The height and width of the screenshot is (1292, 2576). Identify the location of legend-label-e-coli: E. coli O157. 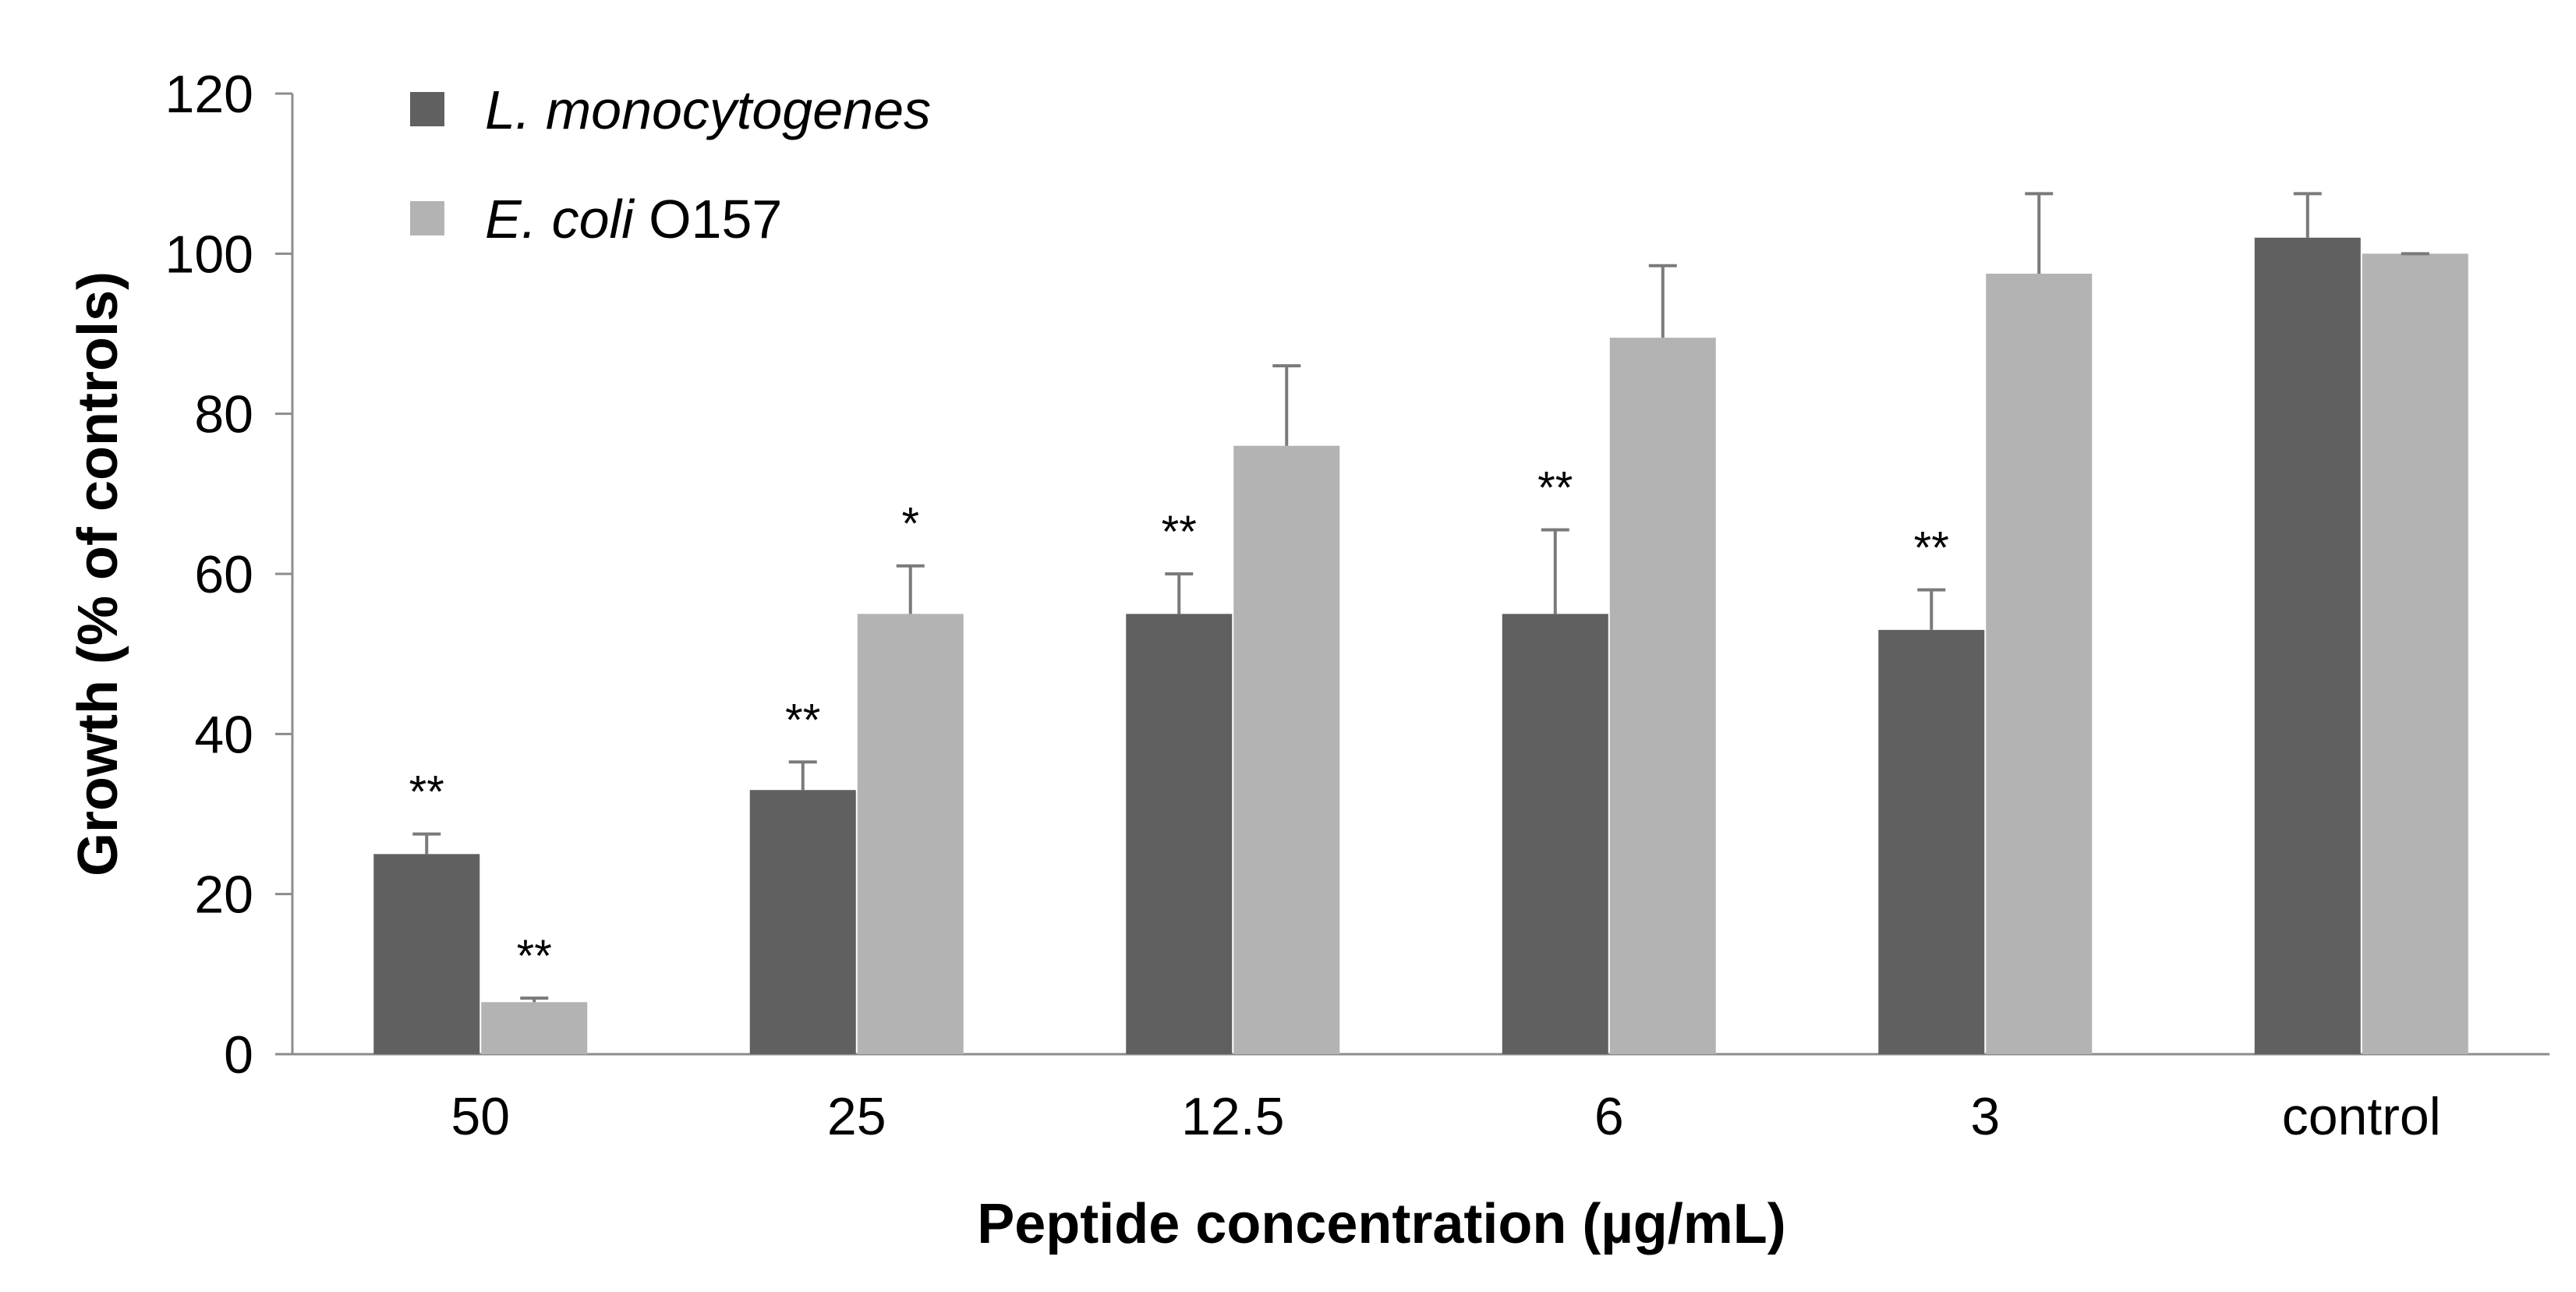
(633, 219).